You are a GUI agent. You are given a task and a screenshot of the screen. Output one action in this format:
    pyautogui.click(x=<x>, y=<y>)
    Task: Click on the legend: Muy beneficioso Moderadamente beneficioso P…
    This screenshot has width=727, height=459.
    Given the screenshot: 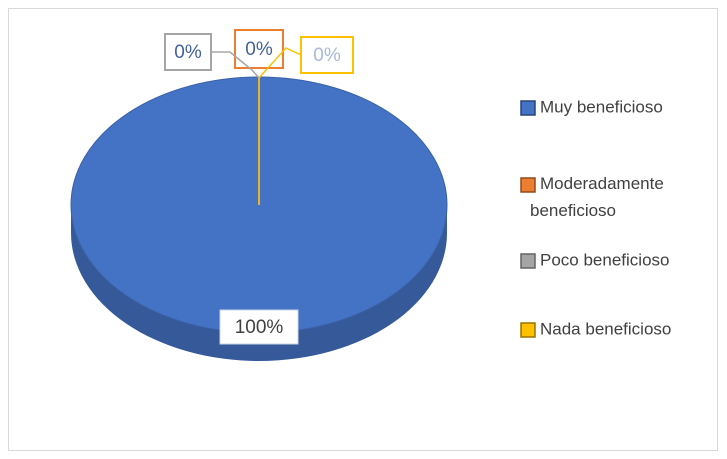 What is the action you would take?
    pyautogui.click(x=595, y=217)
    